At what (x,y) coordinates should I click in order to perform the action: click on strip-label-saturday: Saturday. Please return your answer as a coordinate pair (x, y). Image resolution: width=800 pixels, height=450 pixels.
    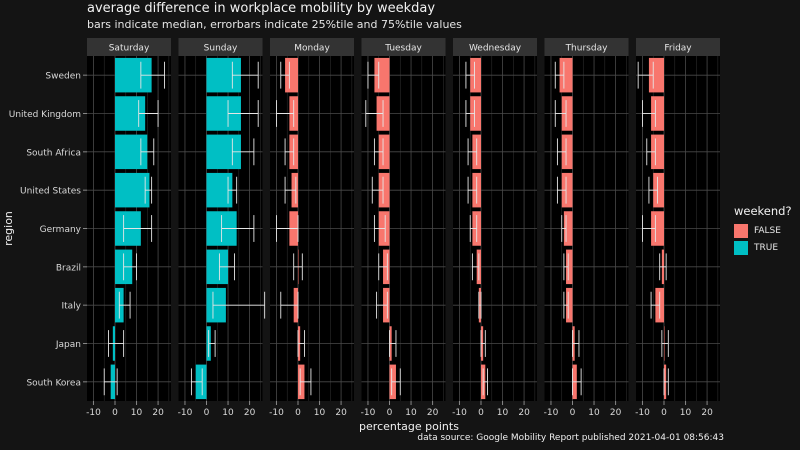
    Looking at the image, I should click on (129, 49).